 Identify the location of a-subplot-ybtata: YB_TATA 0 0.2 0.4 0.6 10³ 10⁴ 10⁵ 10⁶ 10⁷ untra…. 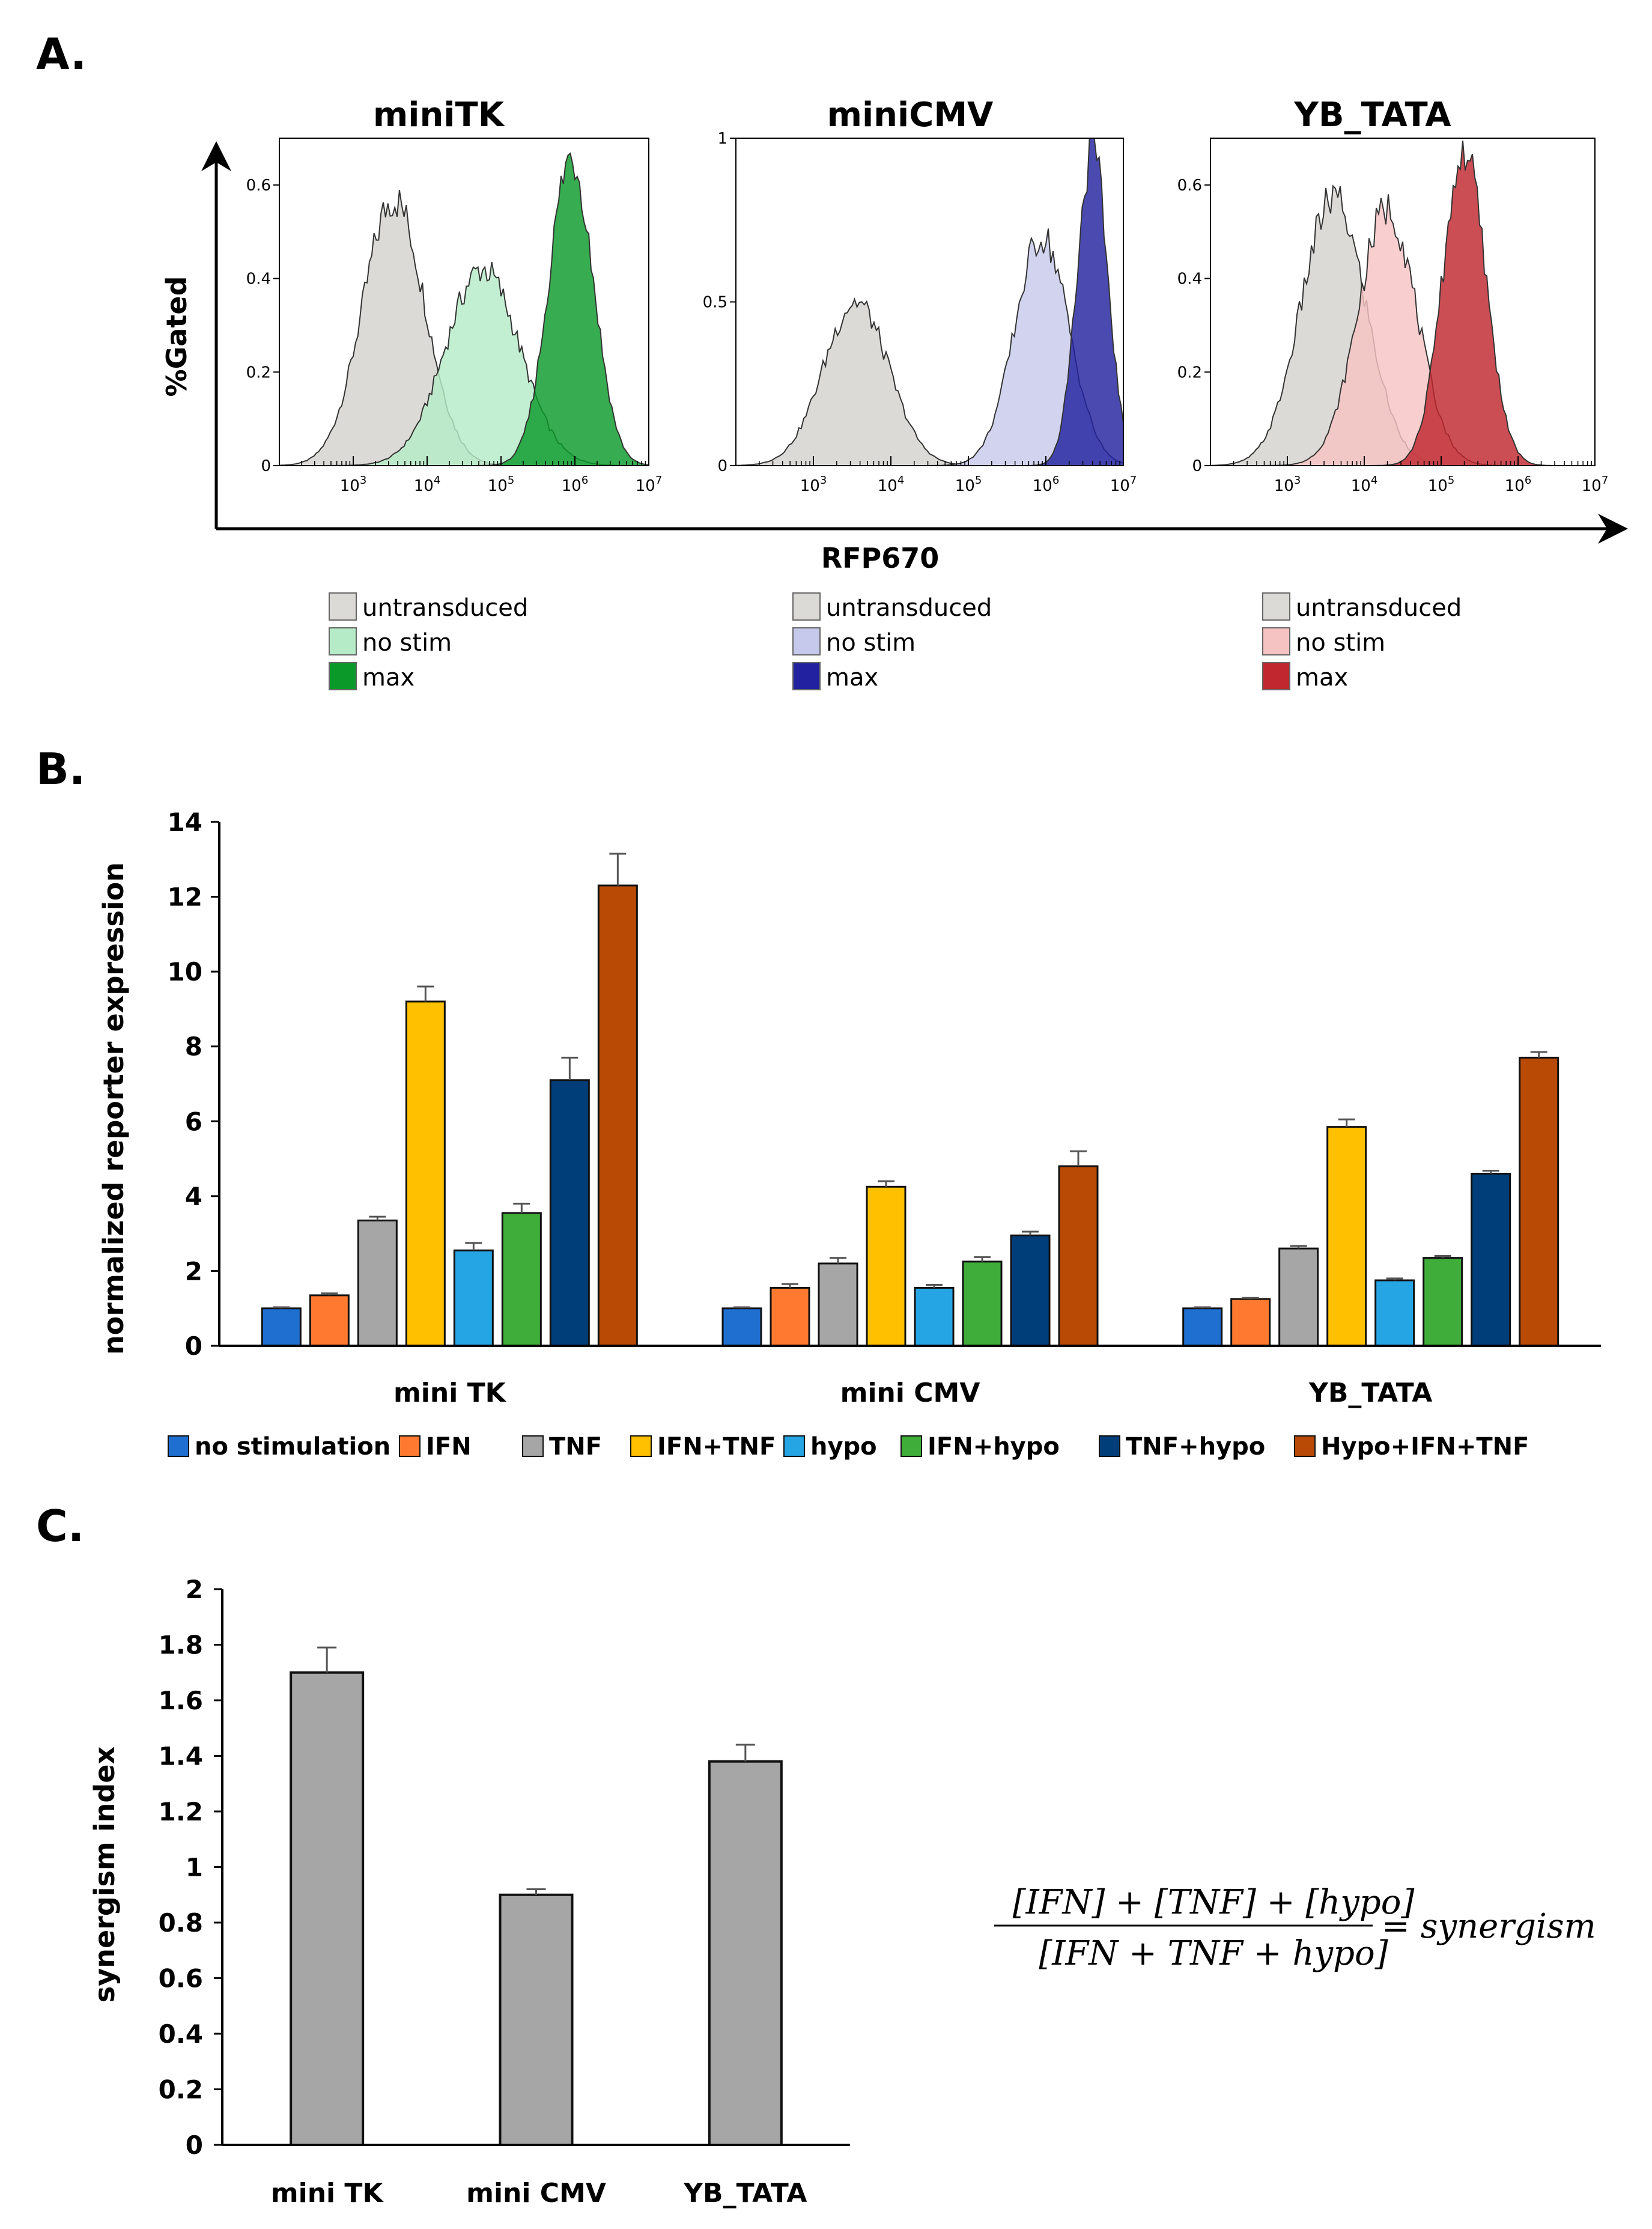
(1393, 394).